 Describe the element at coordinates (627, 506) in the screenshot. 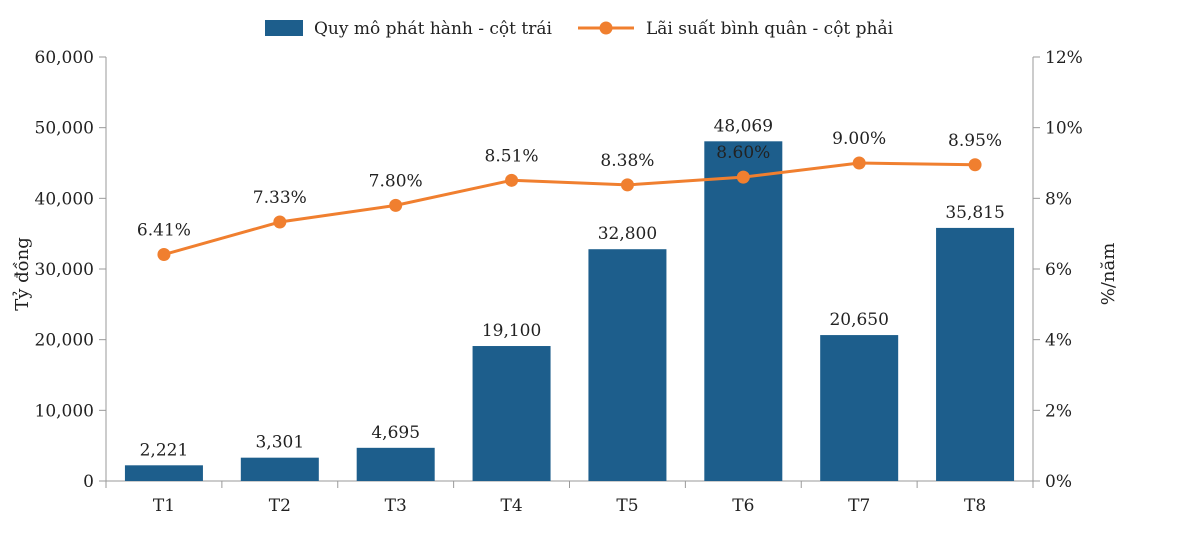

I see `x-tick-label: T5` at that location.